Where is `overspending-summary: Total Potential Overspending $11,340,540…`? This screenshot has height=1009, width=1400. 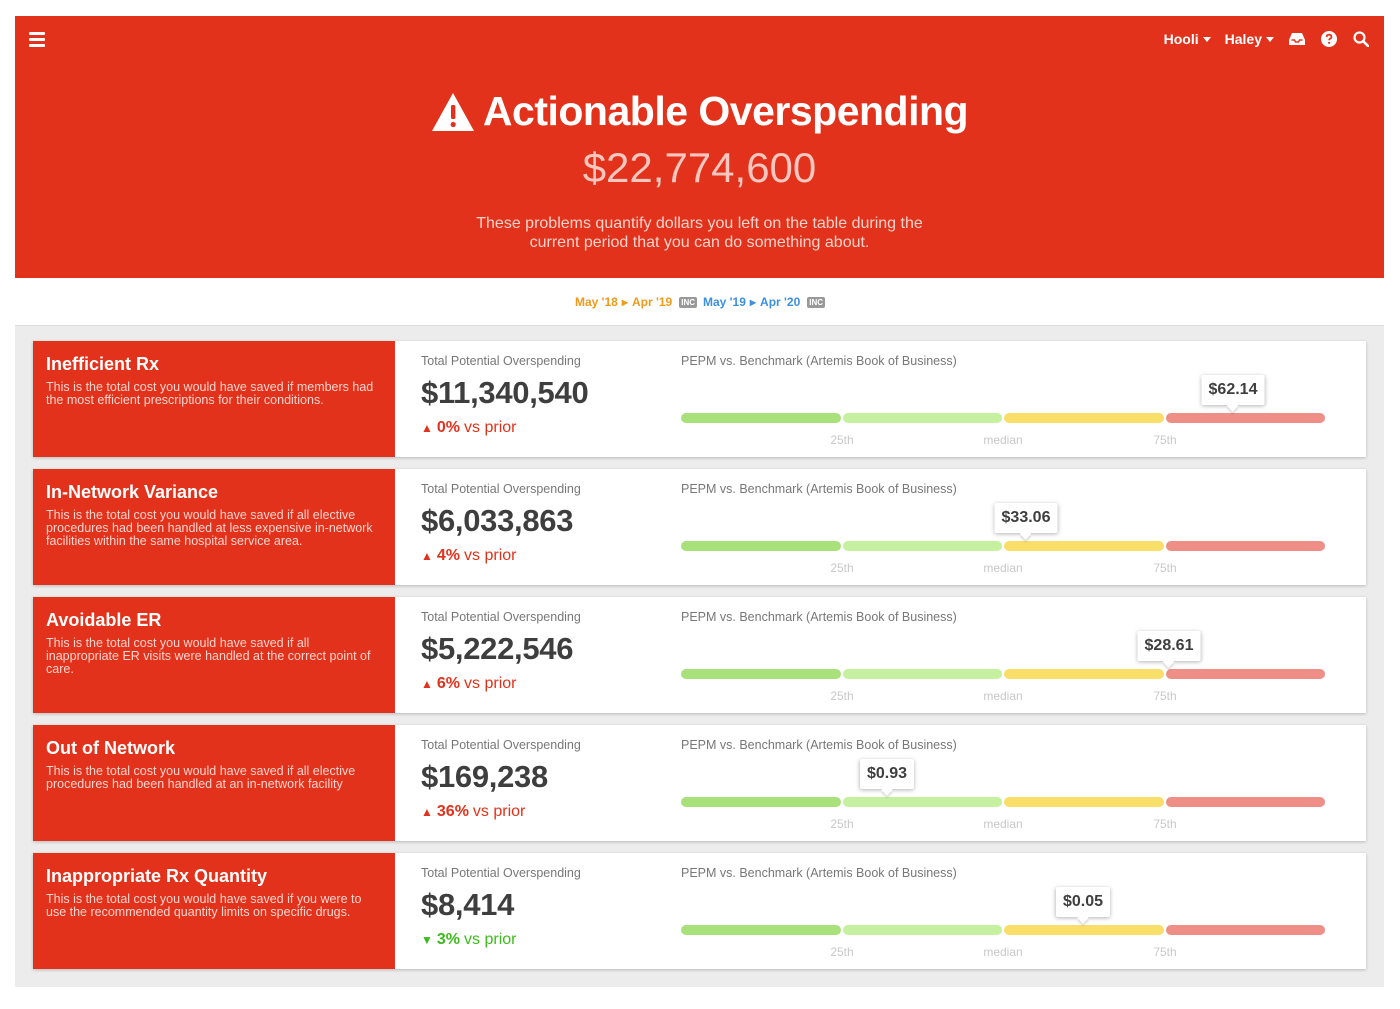
overspending-summary: Total Potential Overspending $11,340,540… is located at coordinates (538, 399).